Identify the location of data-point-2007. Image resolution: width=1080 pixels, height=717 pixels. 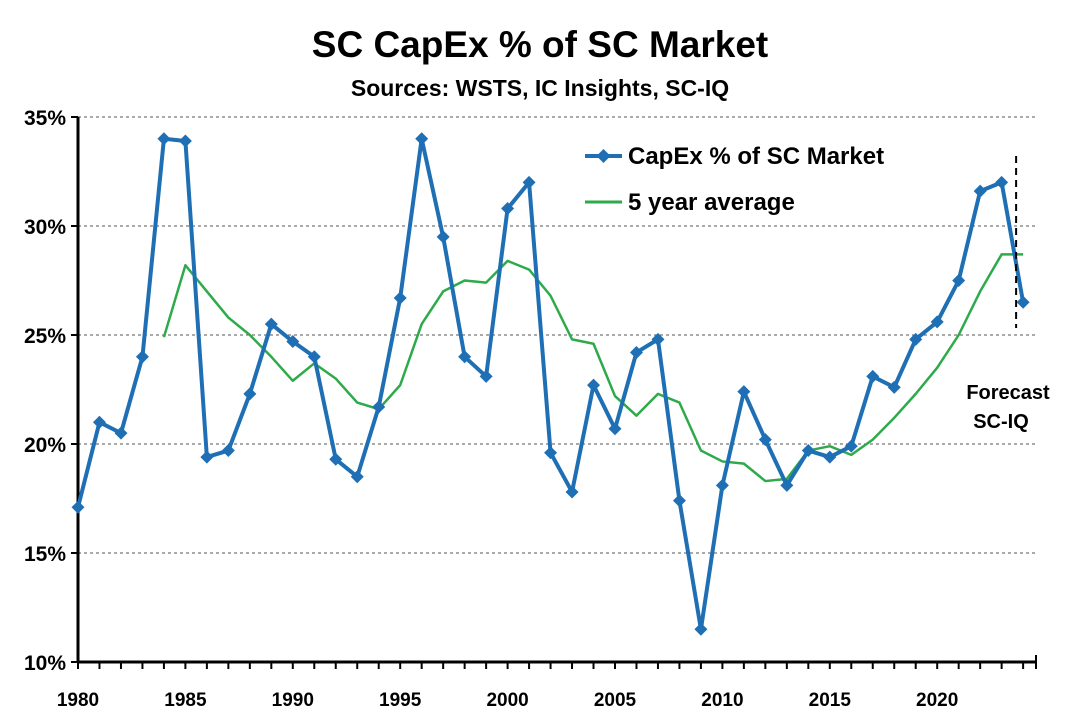
(658, 339).